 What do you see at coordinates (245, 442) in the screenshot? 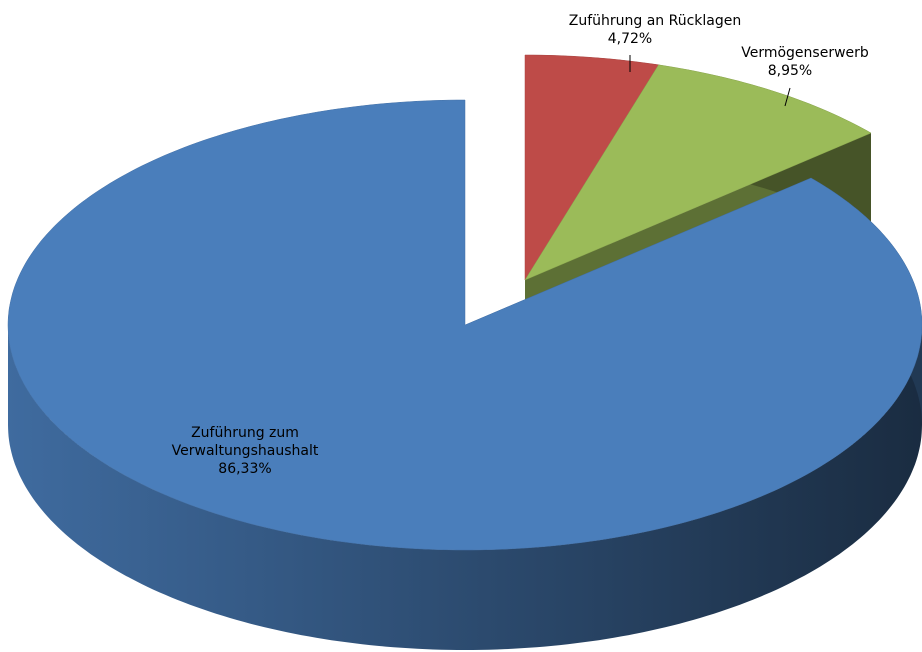
I see `category-label: Zuführung zum Verwaltungshaushalt` at bounding box center [245, 442].